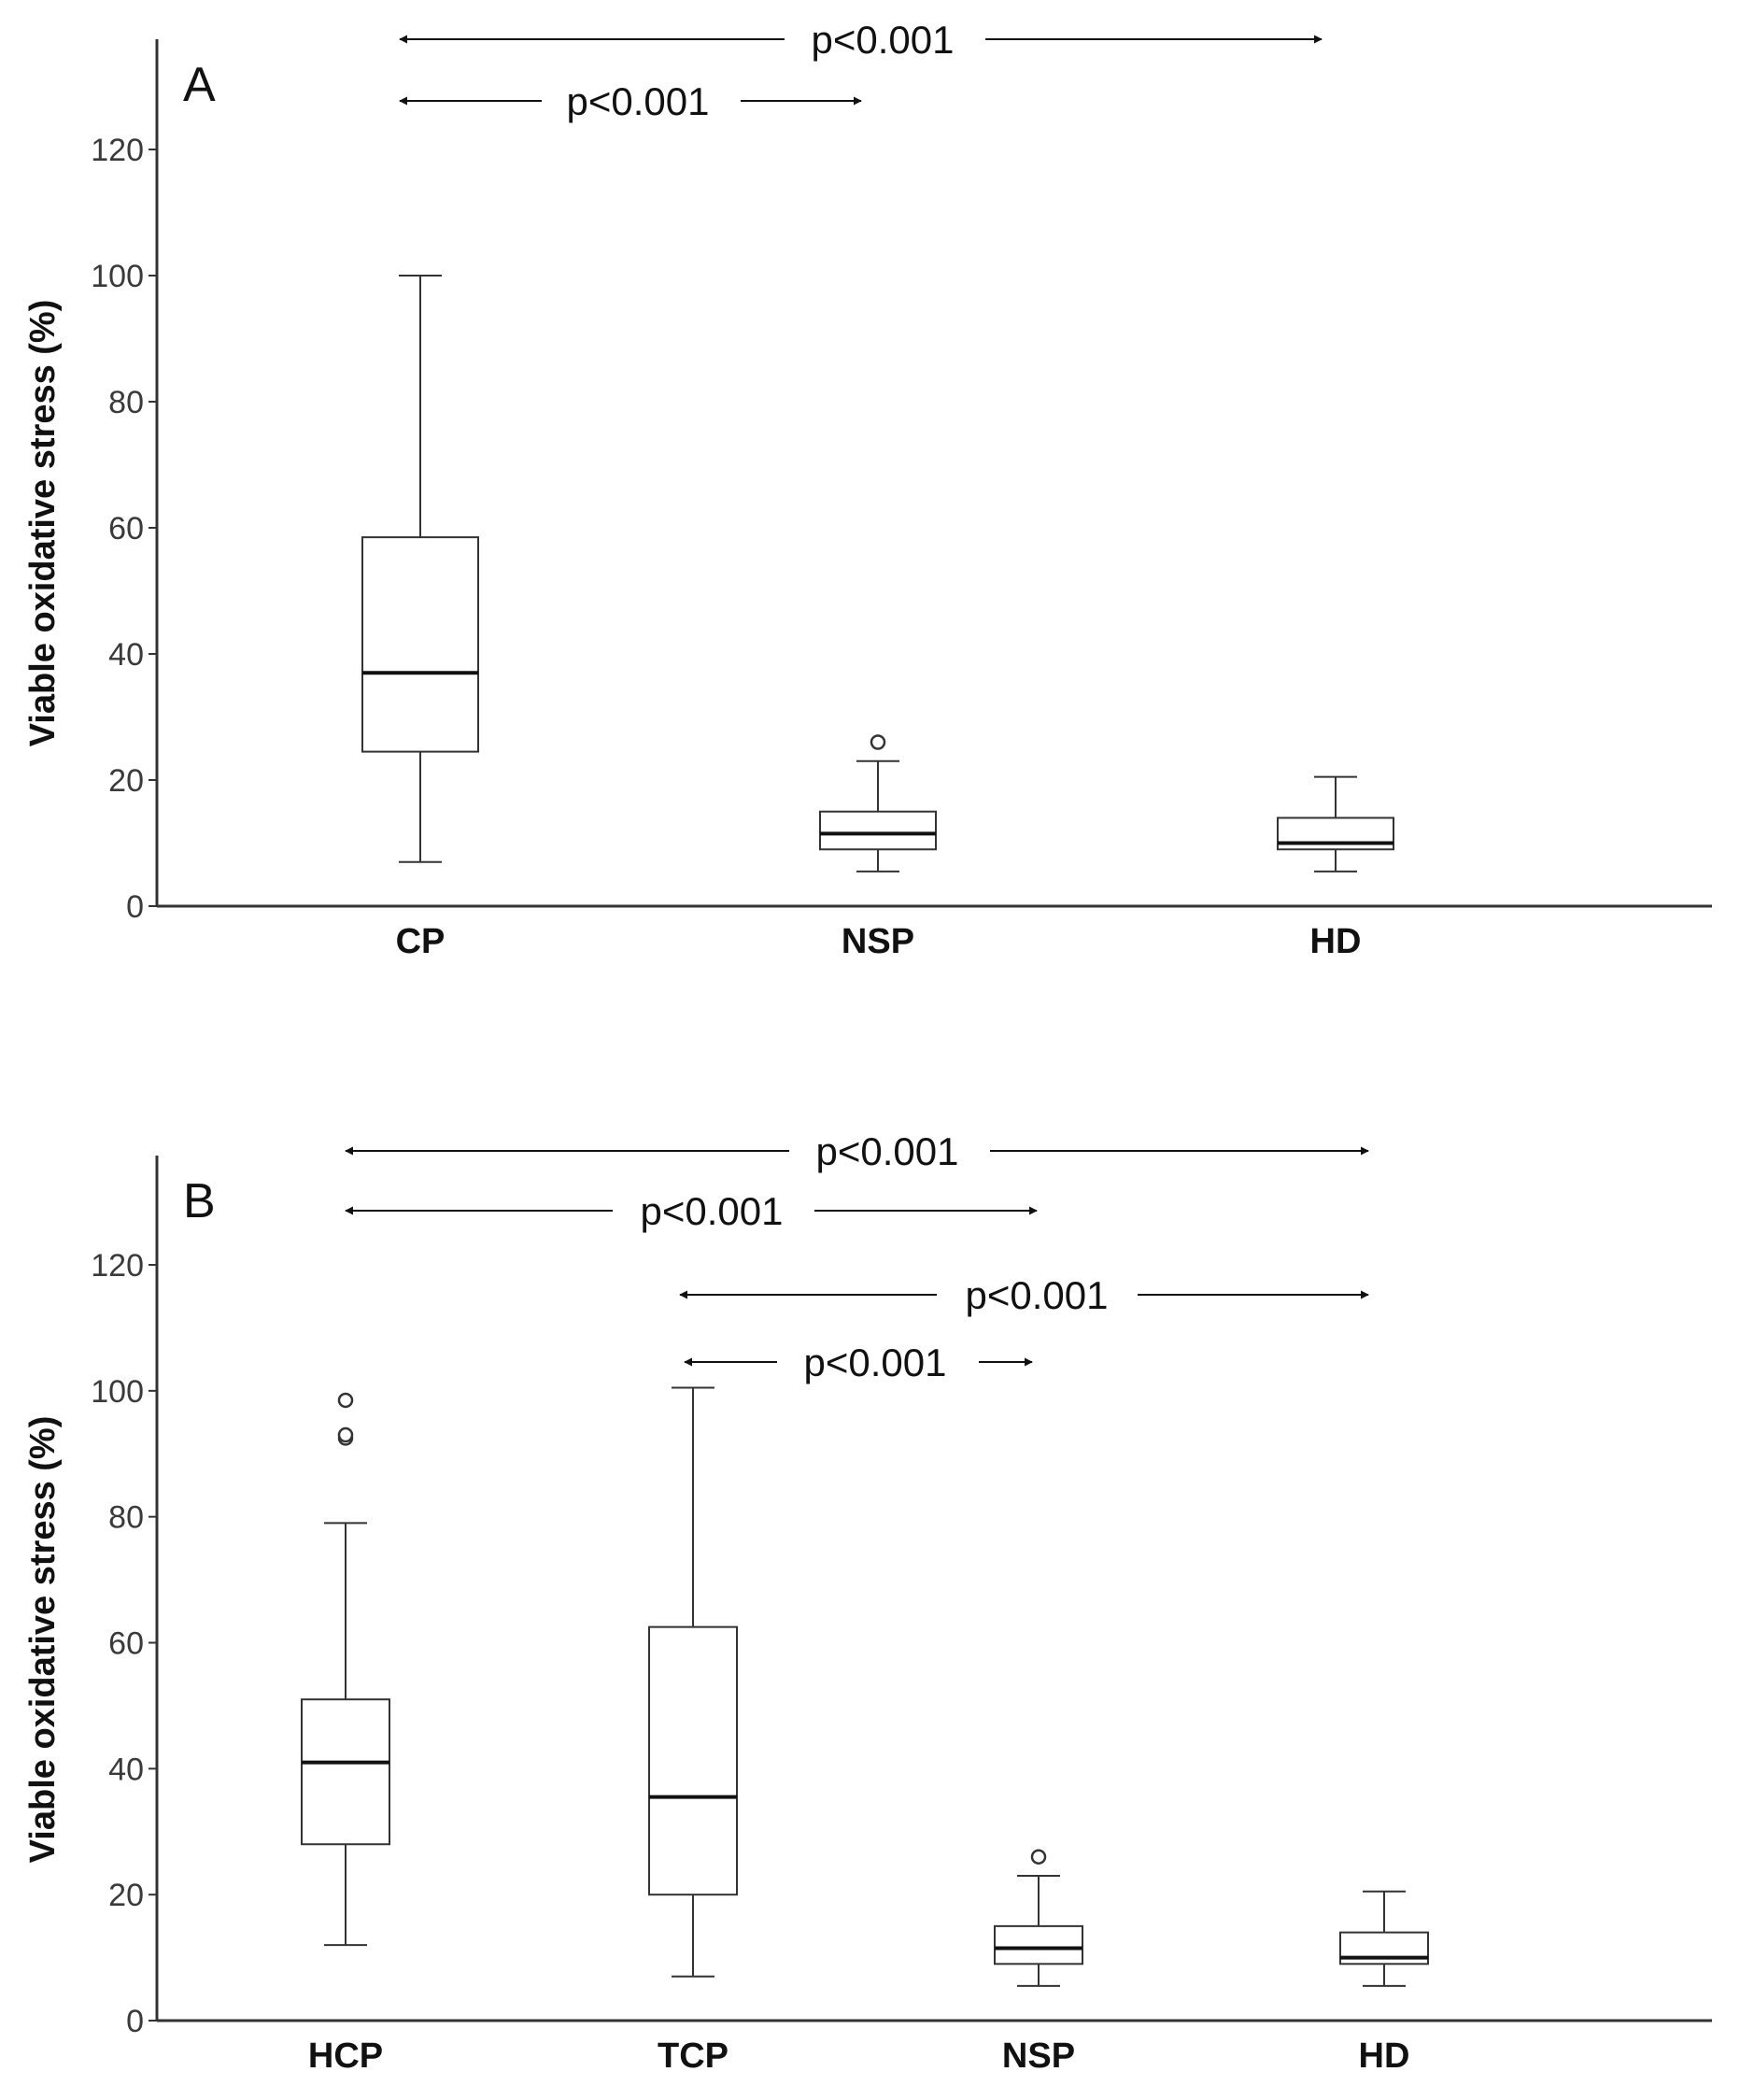 The image size is (1740, 2100). Describe the element at coordinates (126, 781) in the screenshot. I see `panel-a-y-tick-label: 20` at that location.